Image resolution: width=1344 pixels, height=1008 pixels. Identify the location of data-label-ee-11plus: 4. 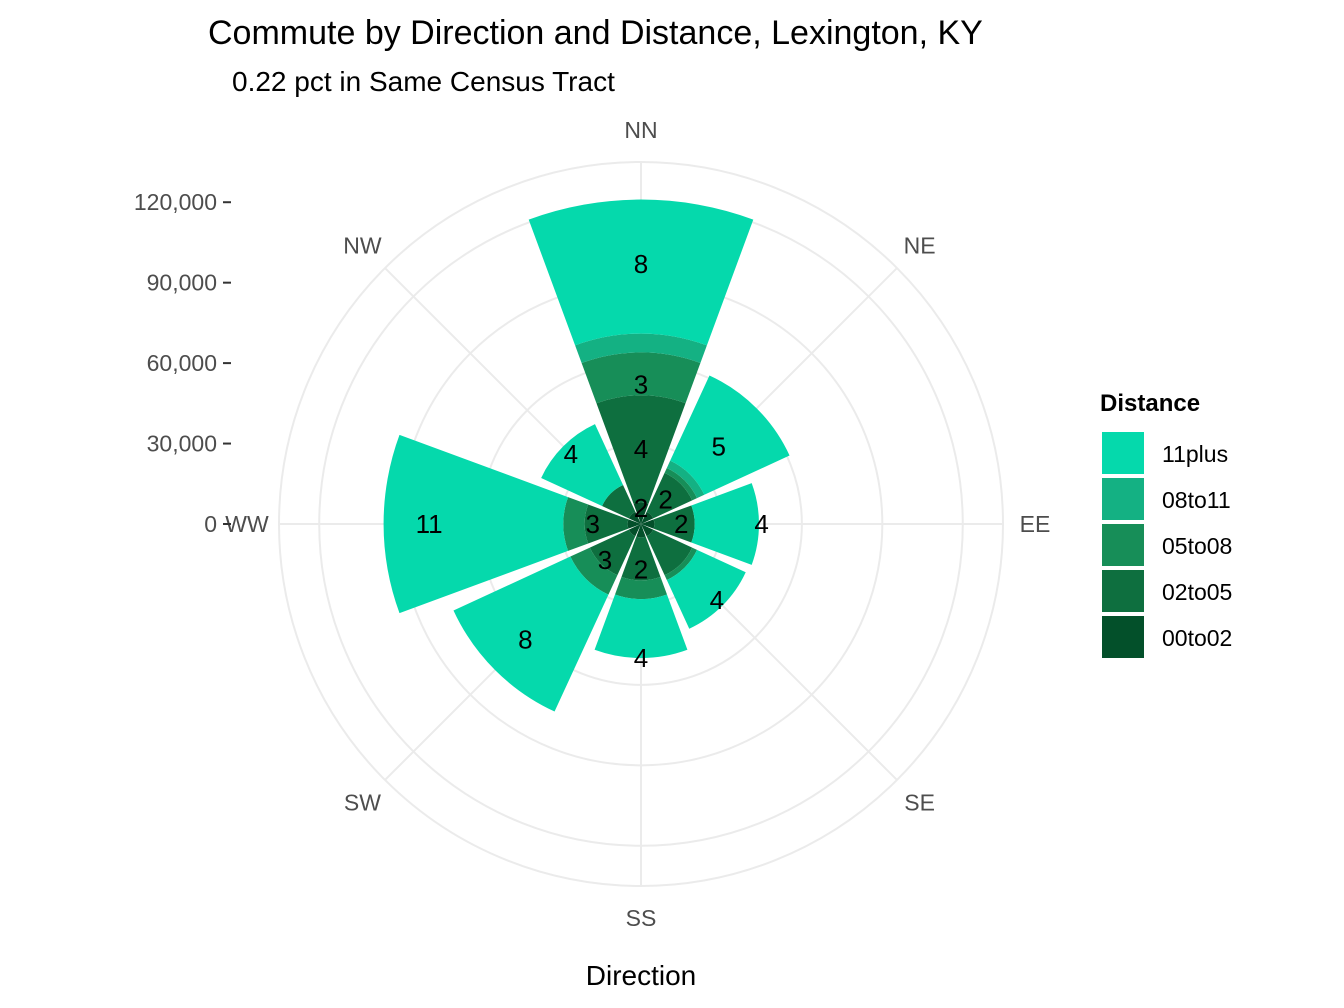
(761, 524).